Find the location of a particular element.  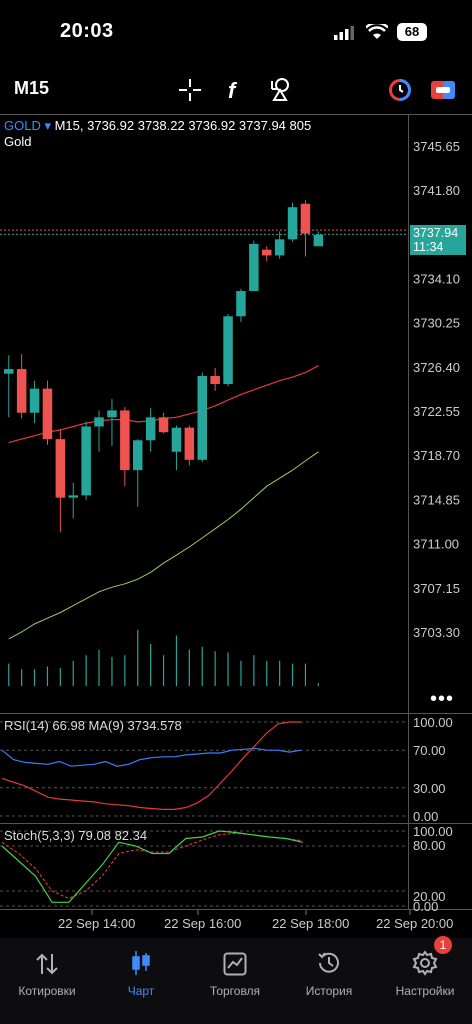

price-axis-label: 3718.70 is located at coordinates (436, 455).